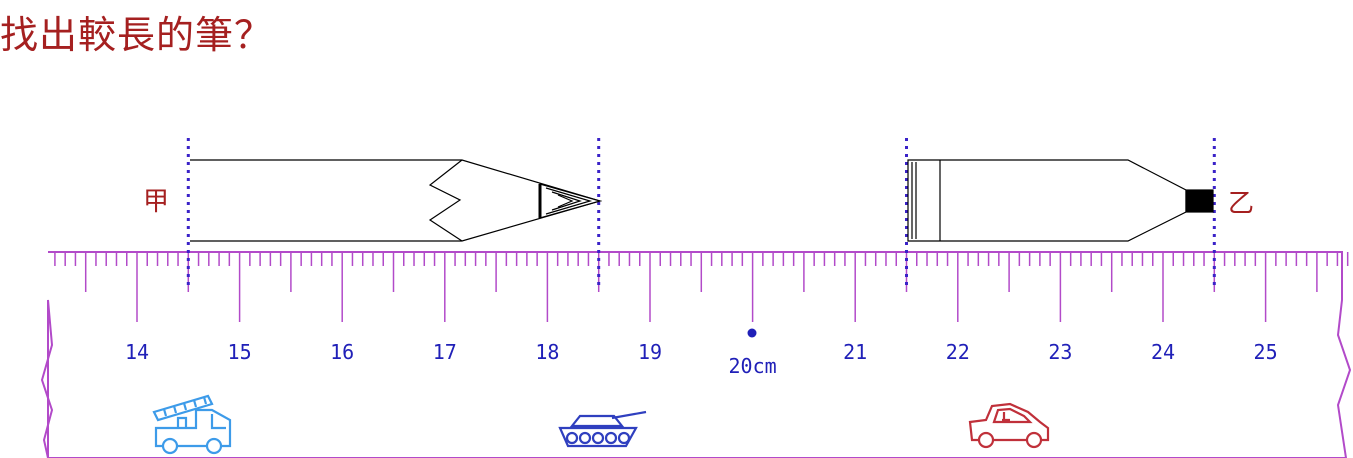 The image size is (1353, 458). What do you see at coordinates (1060, 352) in the screenshot?
I see `ruler-number: 23` at bounding box center [1060, 352].